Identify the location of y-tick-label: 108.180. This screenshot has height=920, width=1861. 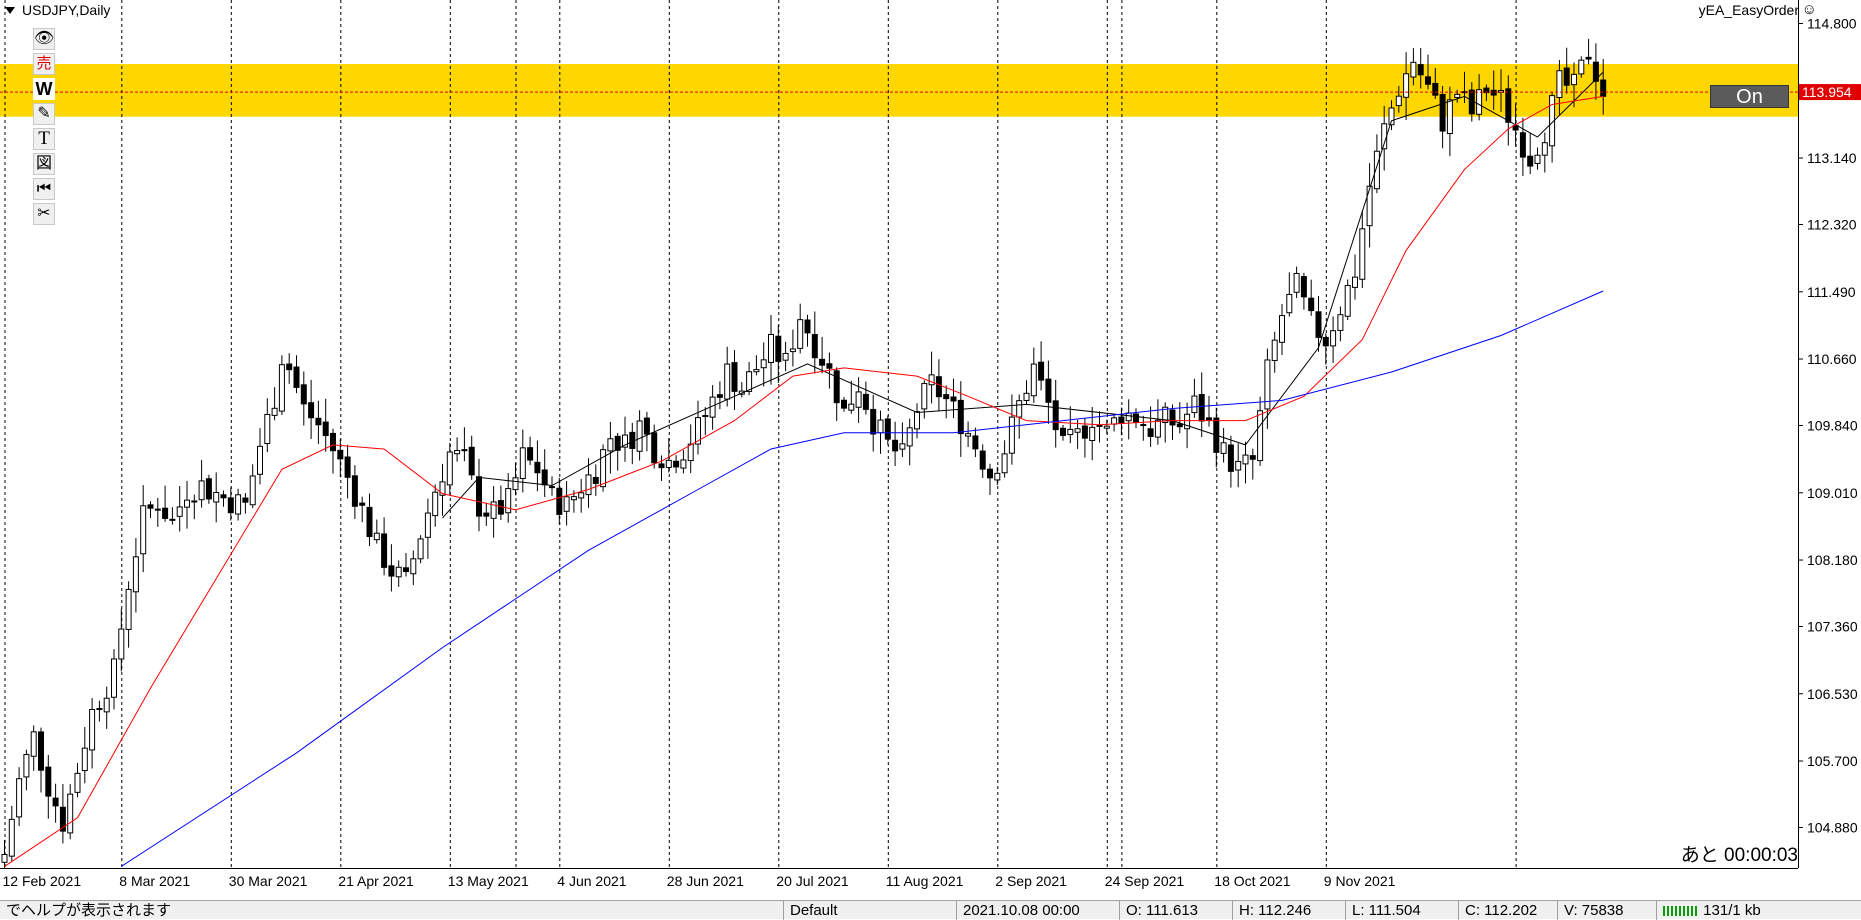
(1832, 560).